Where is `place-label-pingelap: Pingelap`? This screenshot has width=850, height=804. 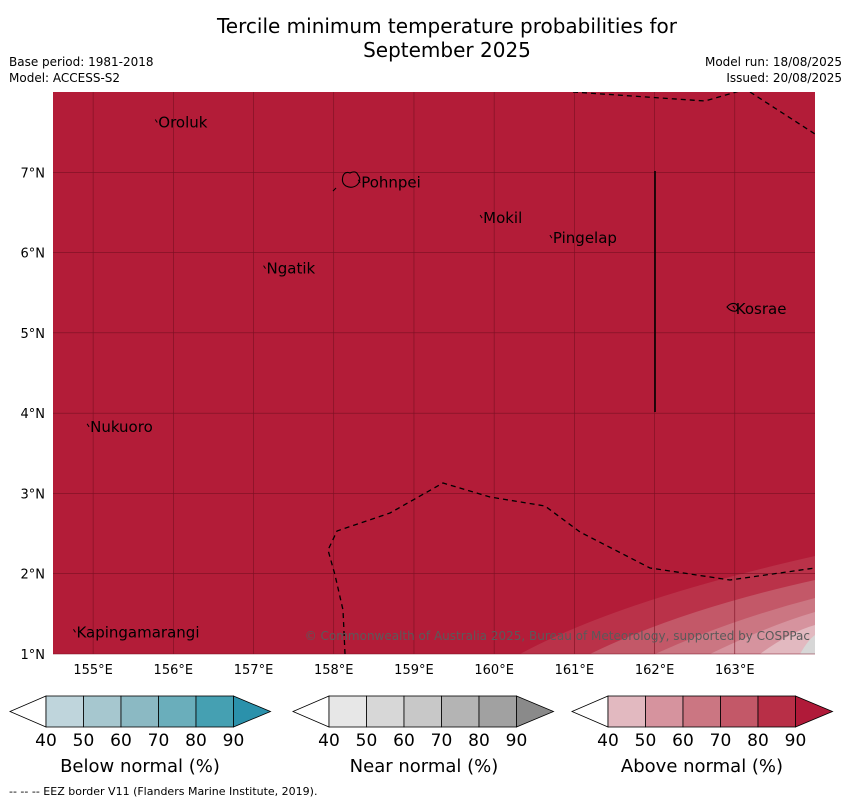
place-label-pingelap: Pingelap is located at coordinates (585, 238).